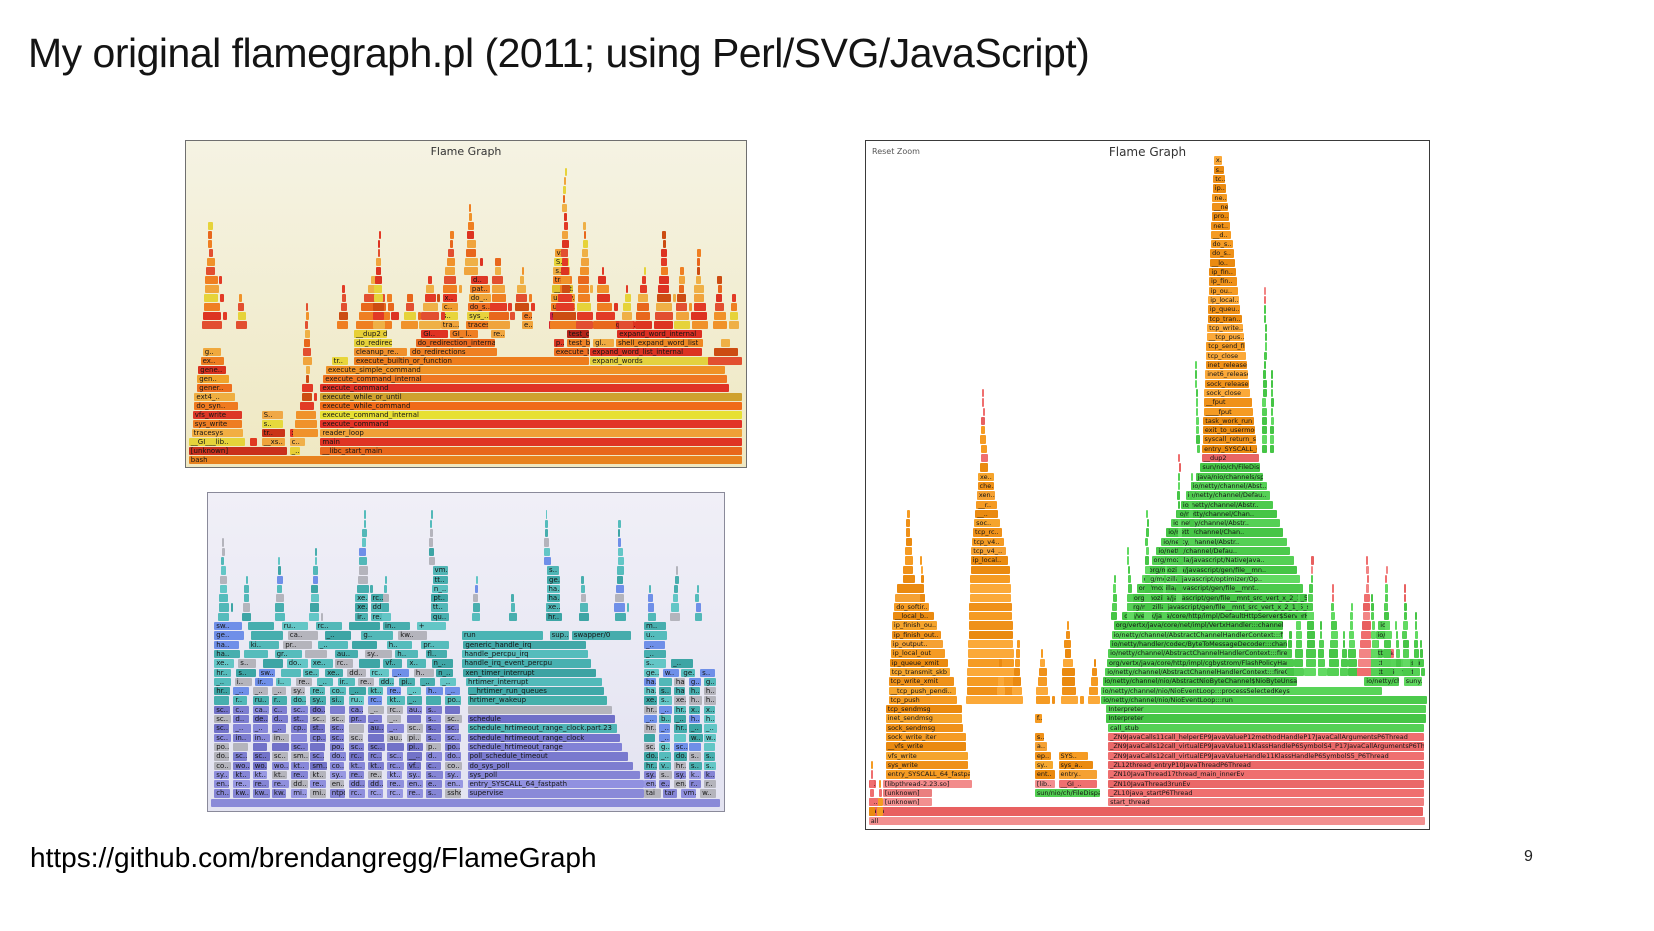 This screenshot has height=931, width=1654. Describe the element at coordinates (989, 560) in the screenshot. I see `flame-frame: ip_local..` at that location.